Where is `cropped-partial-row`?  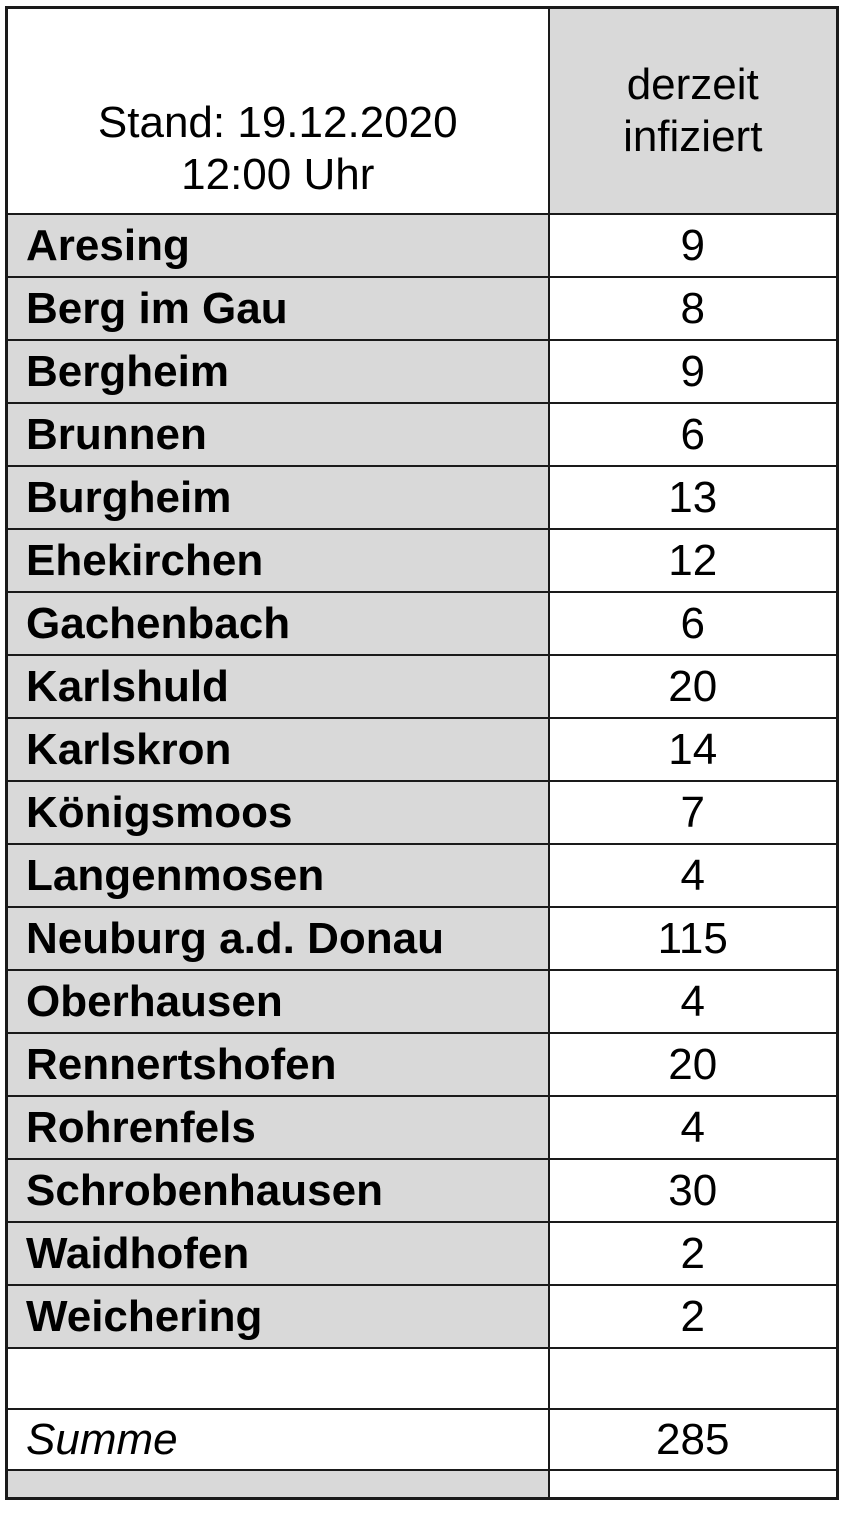
cropped-partial-row is located at coordinates (422, 1484).